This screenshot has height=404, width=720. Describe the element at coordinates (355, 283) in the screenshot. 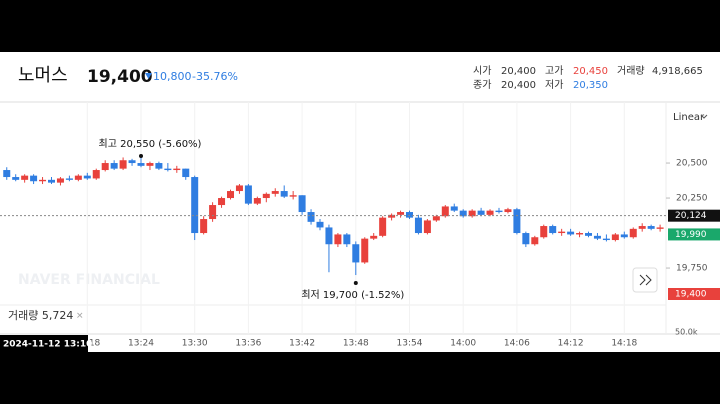

I see `extreme-dot` at that location.